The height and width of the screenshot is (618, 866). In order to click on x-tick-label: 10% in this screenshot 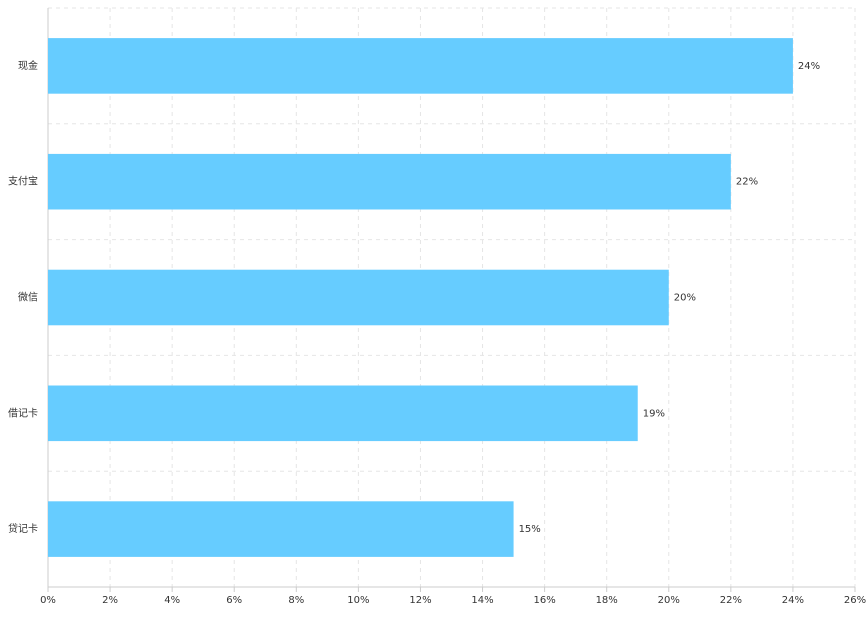, I will do `click(358, 600)`.